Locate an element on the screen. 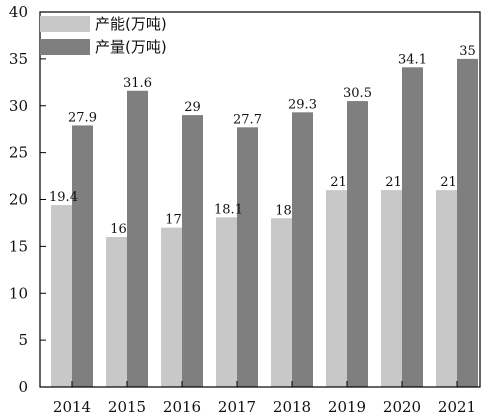 Image resolution: width=500 pixels, height=417 pixels. capacity-data-label: 17 is located at coordinates (173, 220).